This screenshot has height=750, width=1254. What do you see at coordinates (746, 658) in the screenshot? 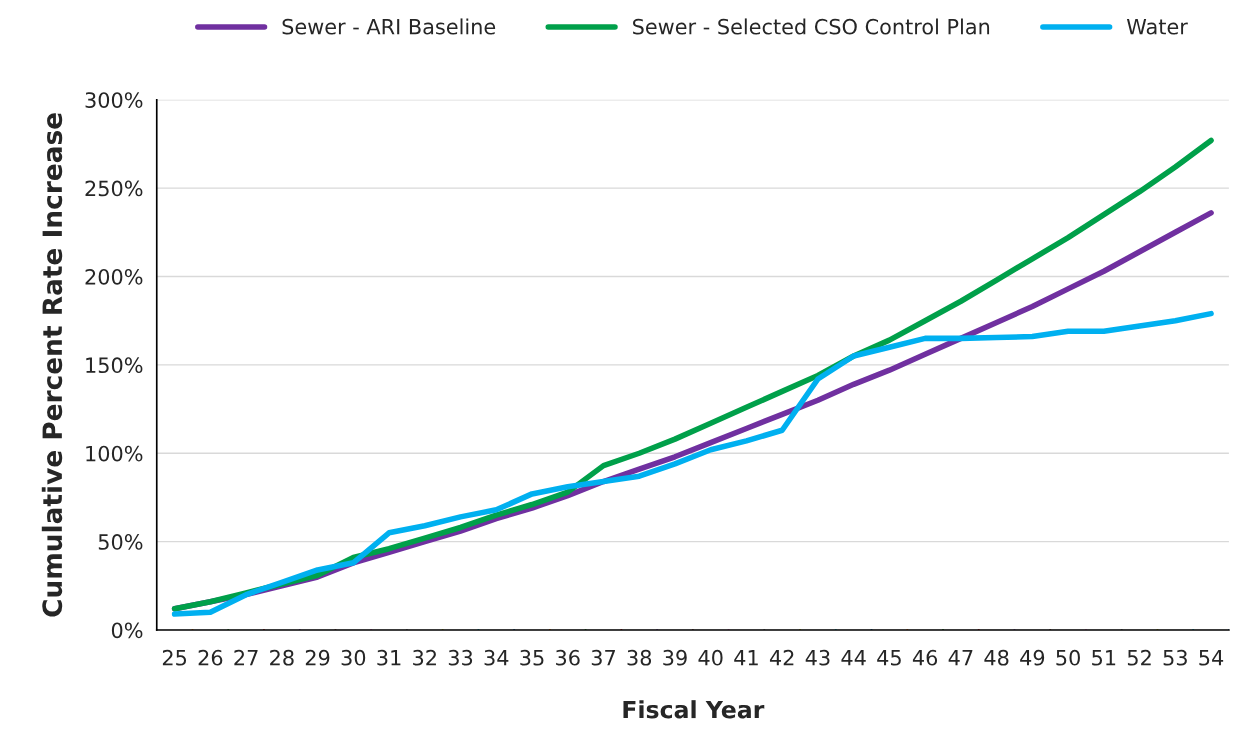
I see `x-tick-label: 41` at bounding box center [746, 658].